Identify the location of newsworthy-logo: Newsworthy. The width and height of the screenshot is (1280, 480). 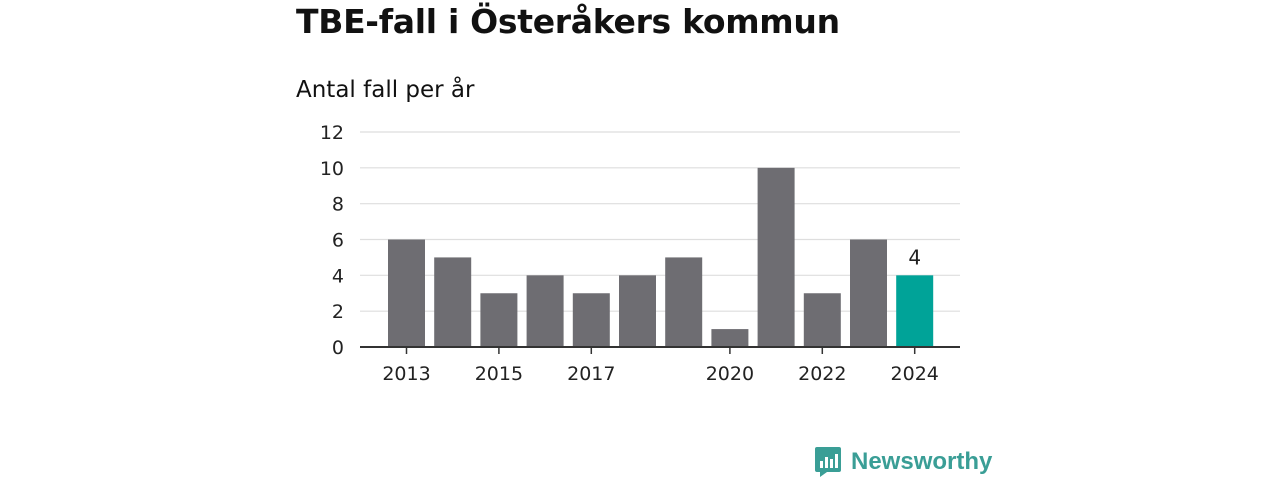
(903, 462).